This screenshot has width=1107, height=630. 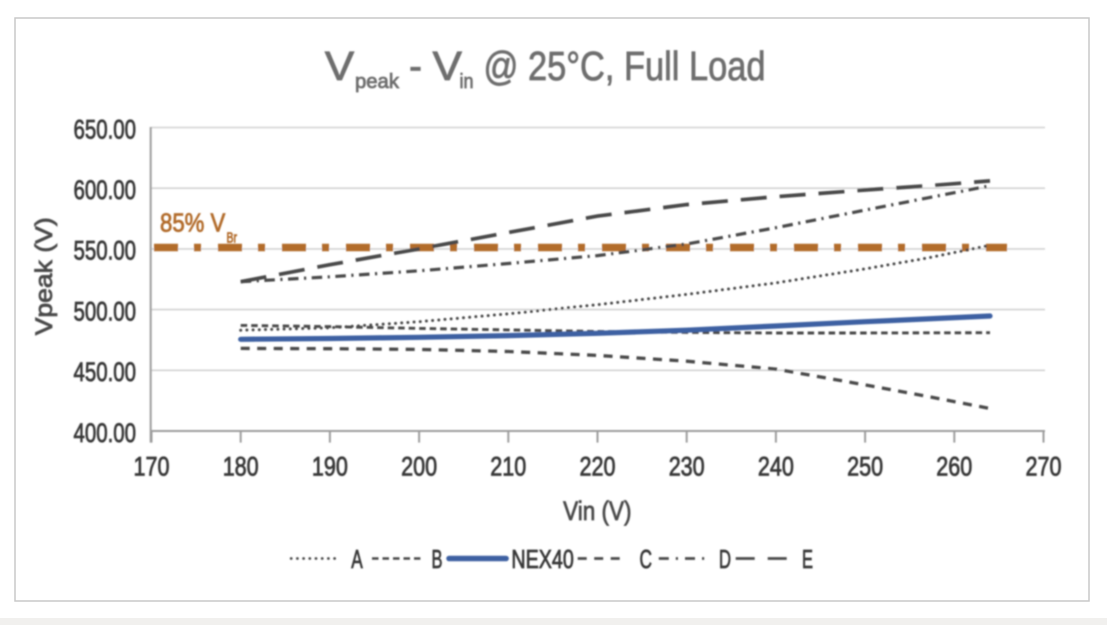 What do you see at coordinates (232, 238) in the screenshot?
I see `svg-text: Br` at bounding box center [232, 238].